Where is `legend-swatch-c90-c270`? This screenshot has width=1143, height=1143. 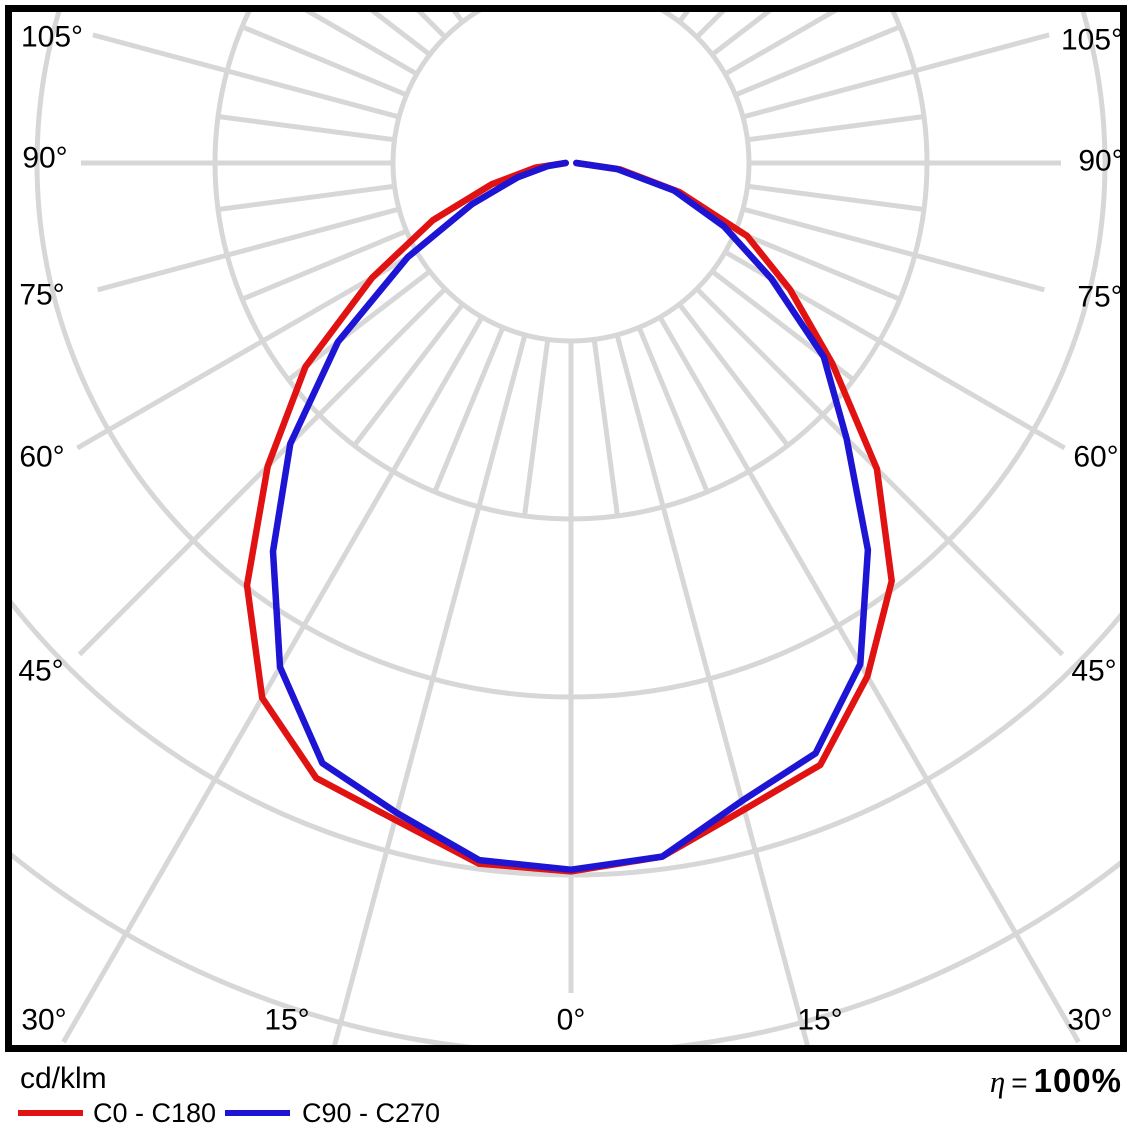 legend-swatch-c90-c270 is located at coordinates (257, 1113).